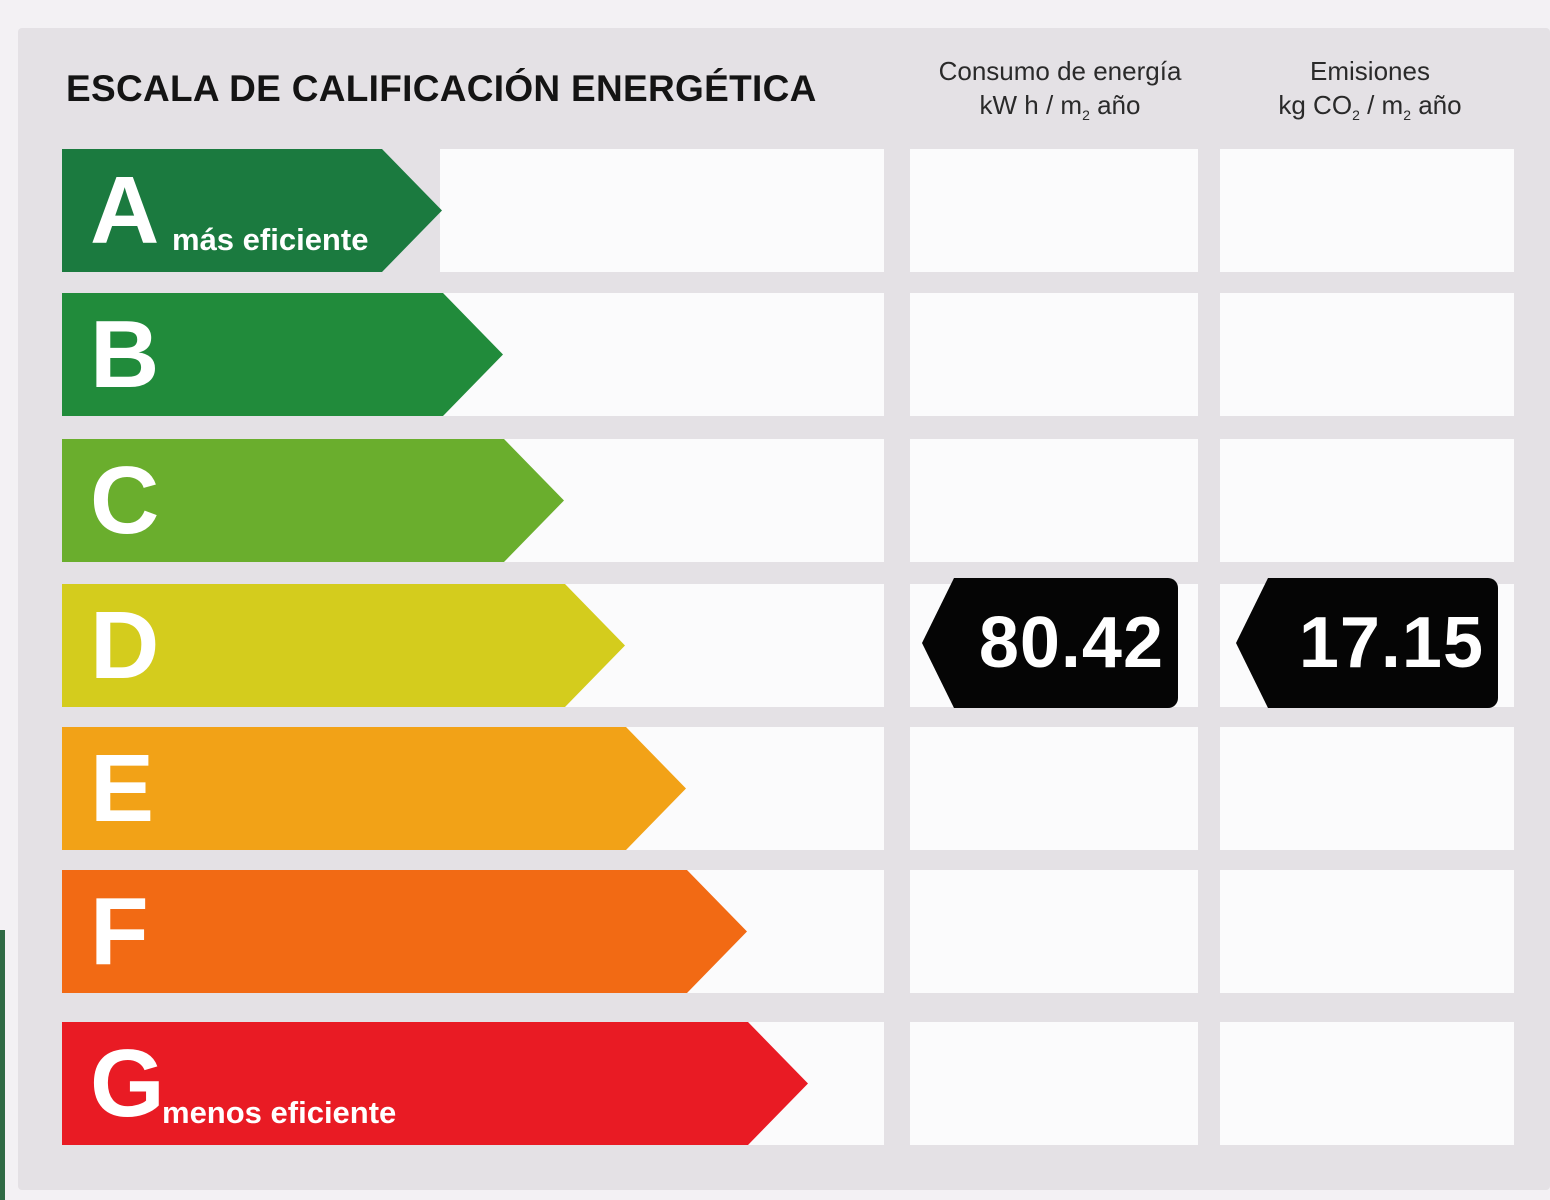  I want to click on band-letter: D, so click(125, 645).